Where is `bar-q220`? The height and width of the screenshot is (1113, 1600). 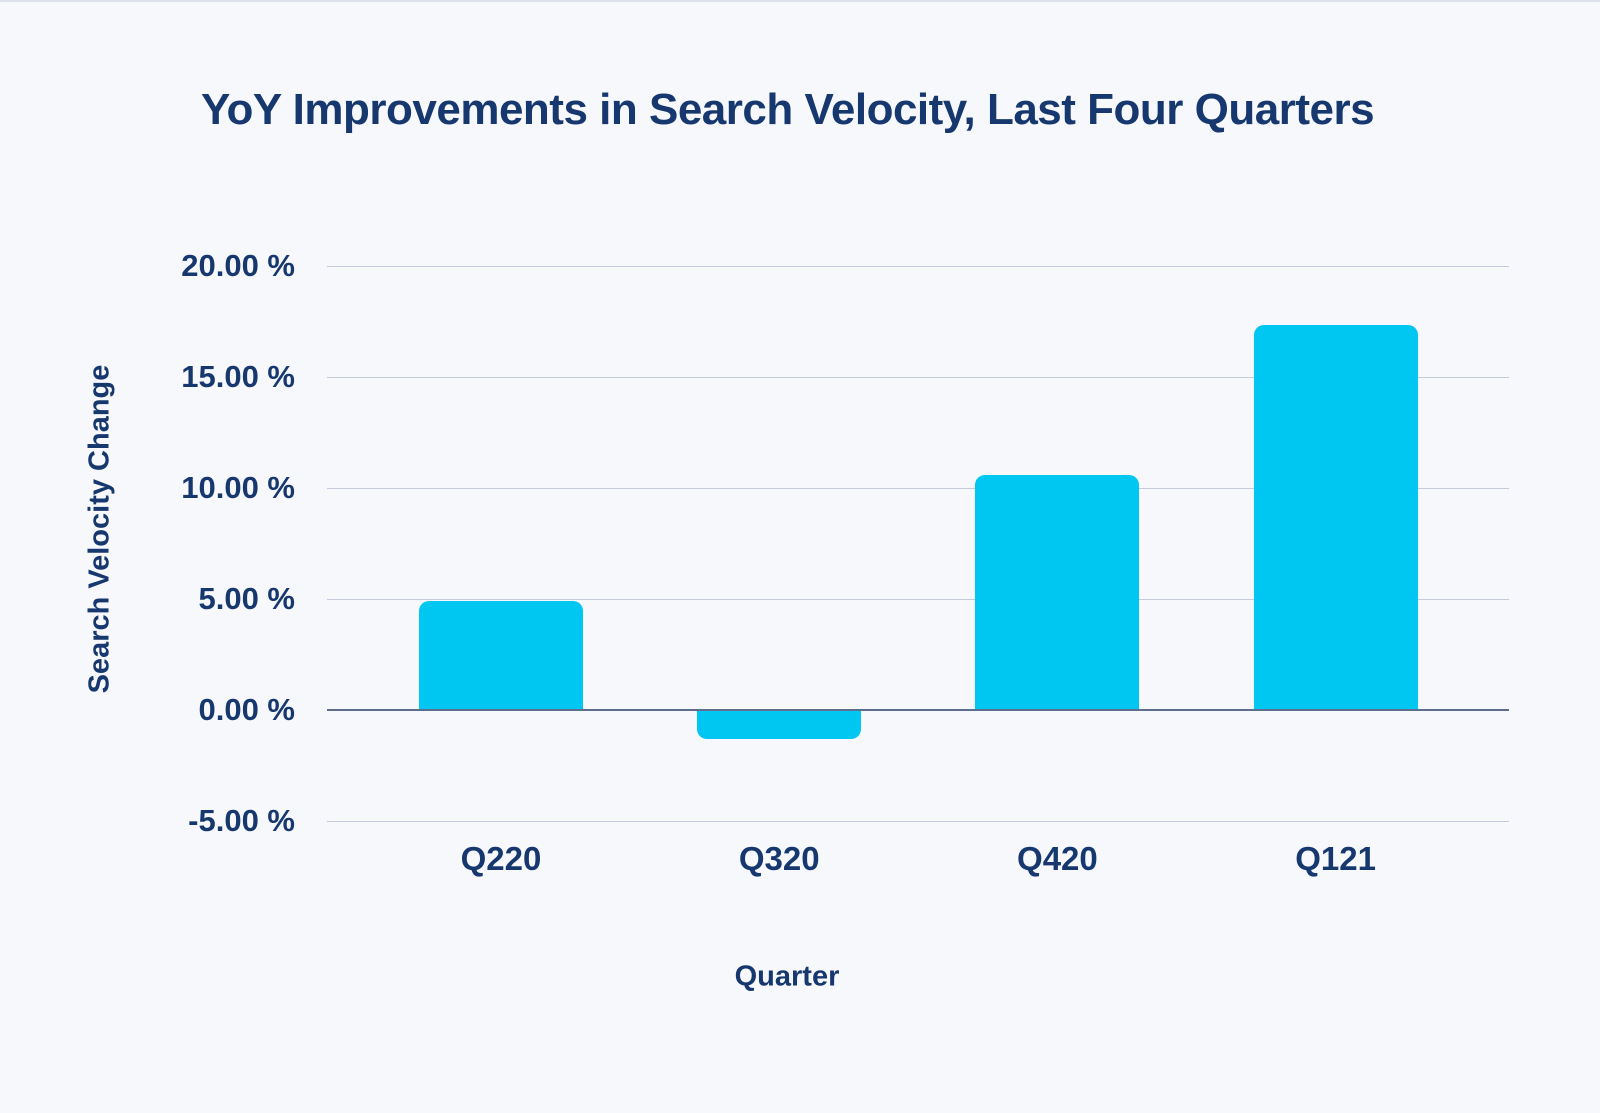 bar-q220 is located at coordinates (501, 655).